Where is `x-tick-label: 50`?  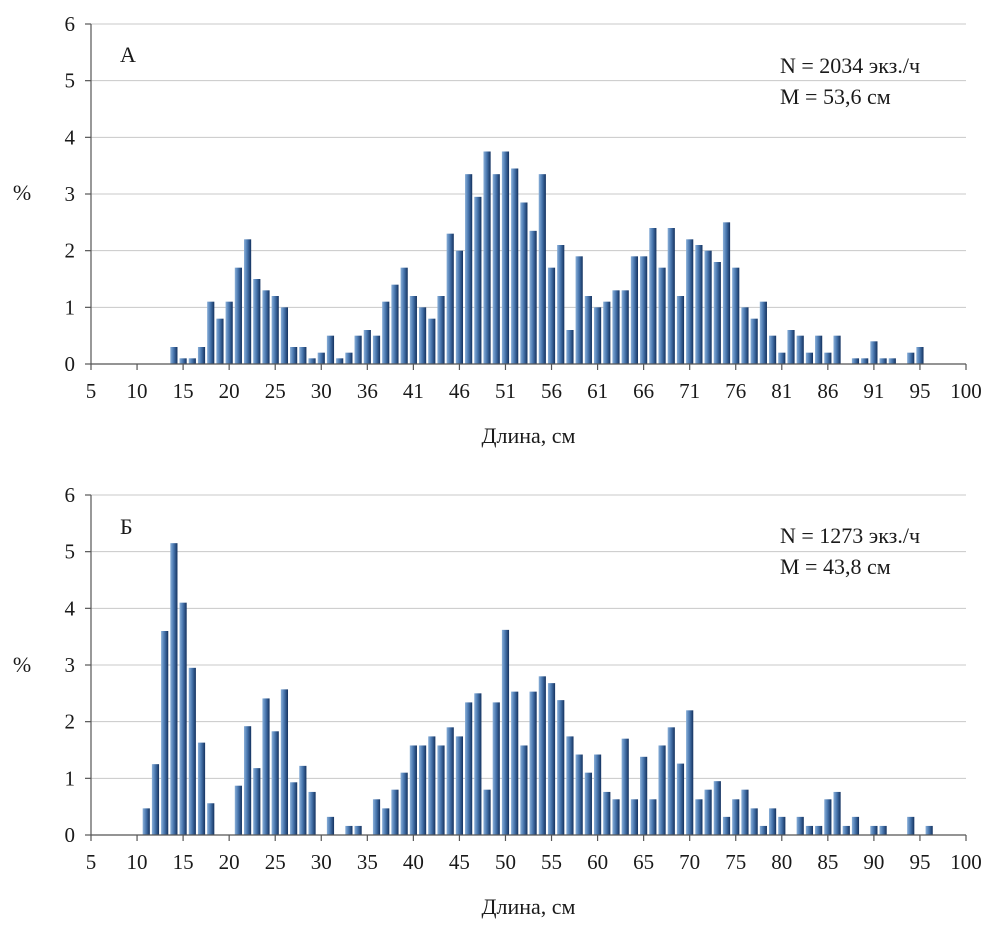 x-tick-label: 50 is located at coordinates (505, 862).